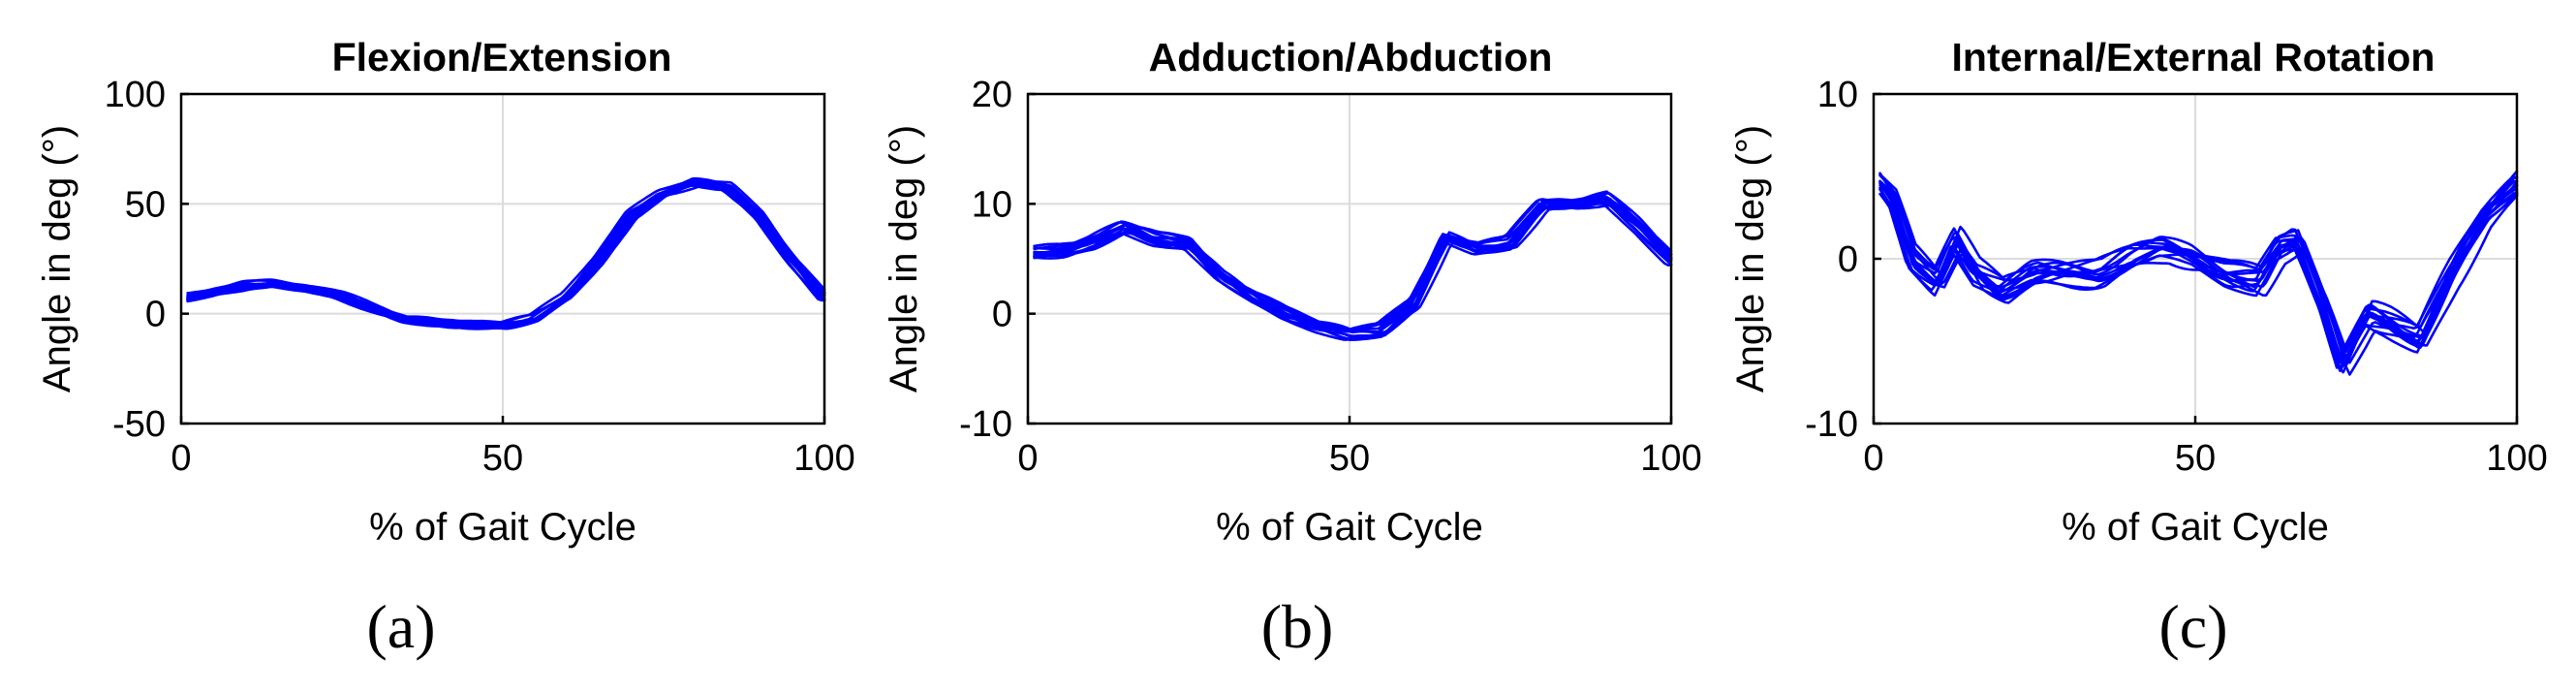 Image resolution: width=2576 pixels, height=692 pixels. What do you see at coordinates (2194, 57) in the screenshot?
I see `chart-title: Internal/External Rotation` at bounding box center [2194, 57].